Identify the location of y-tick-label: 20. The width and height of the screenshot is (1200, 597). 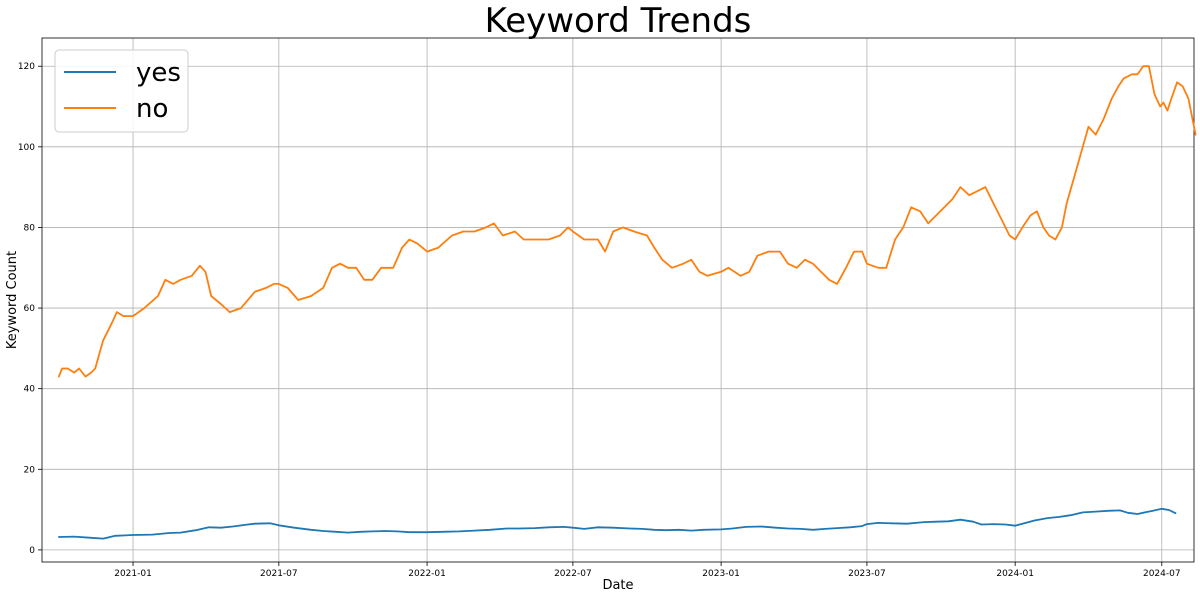
(30, 470).